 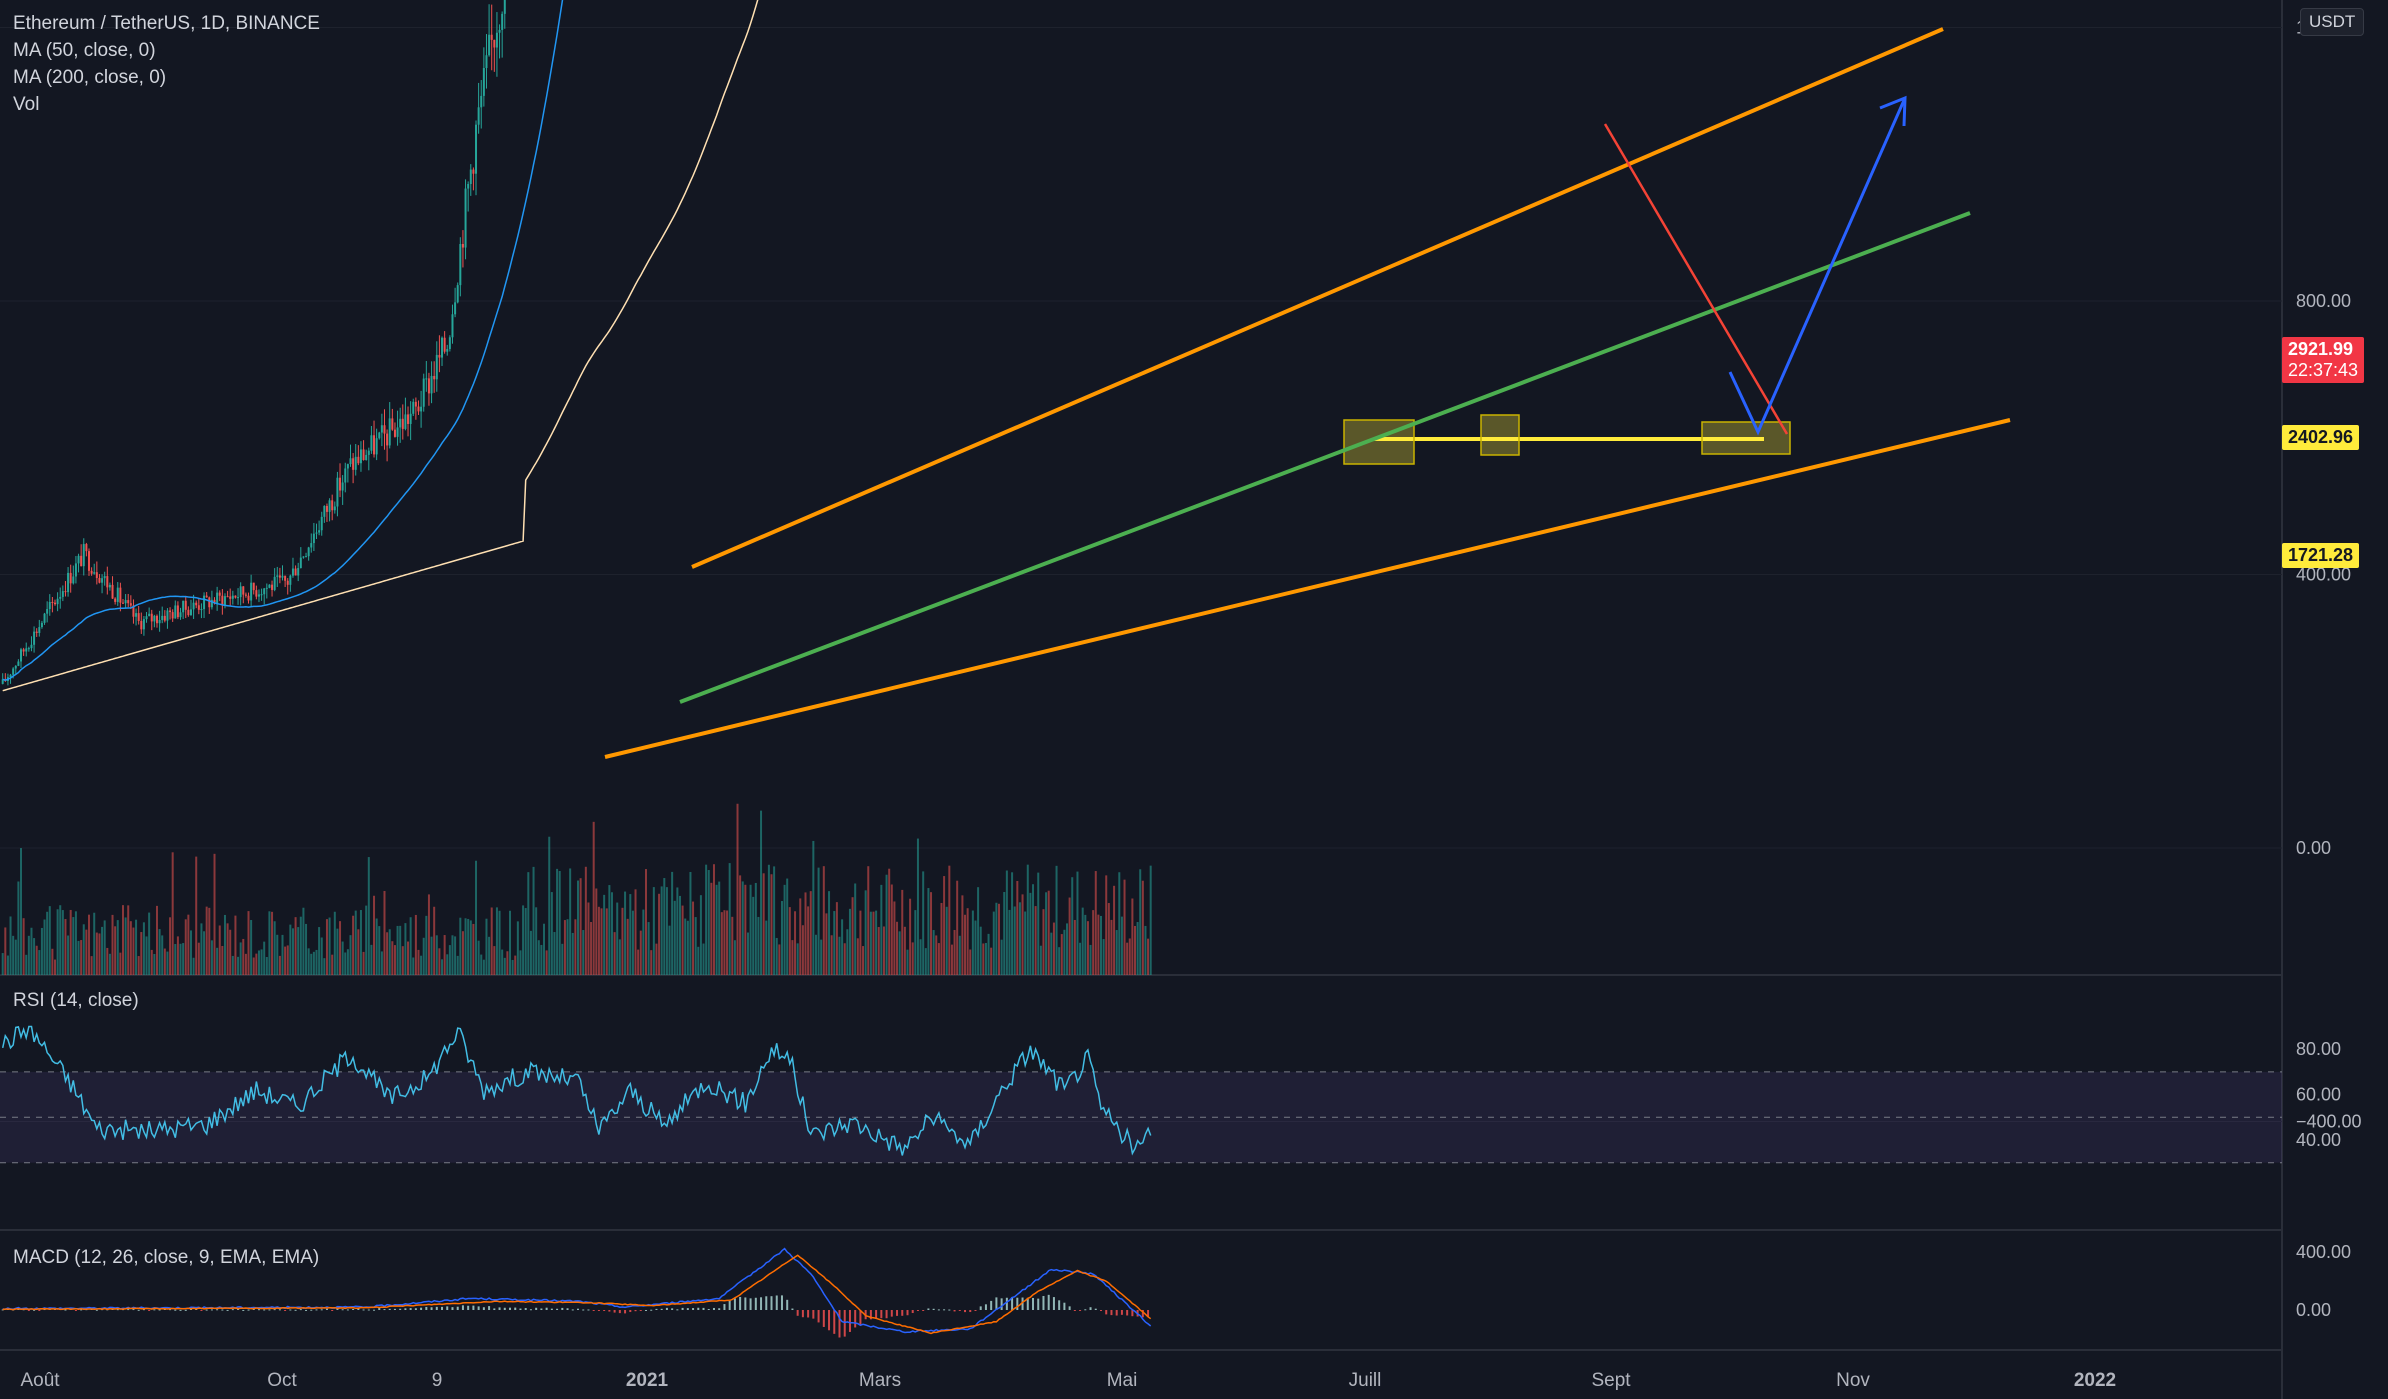 I want to click on signal-line, so click(x=577, y=1294).